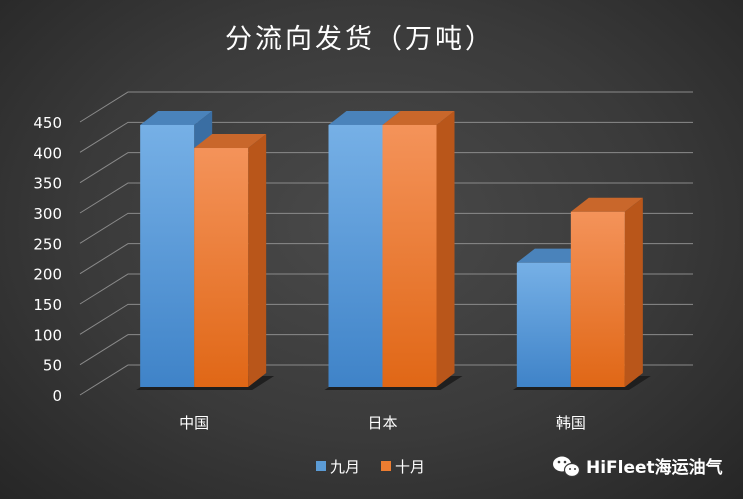 The image size is (743, 499). Describe the element at coordinates (52, 366) in the screenshot. I see `y-tick-label: 50` at that location.